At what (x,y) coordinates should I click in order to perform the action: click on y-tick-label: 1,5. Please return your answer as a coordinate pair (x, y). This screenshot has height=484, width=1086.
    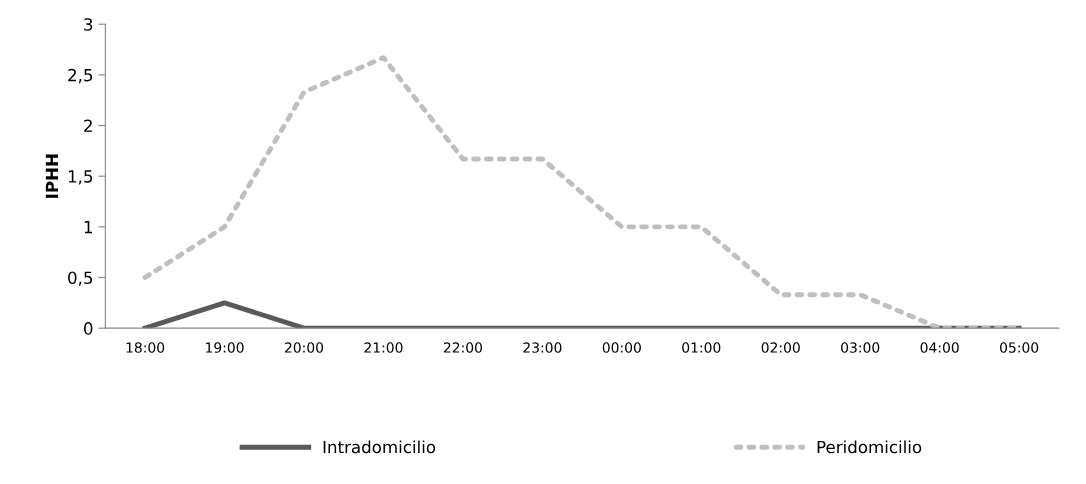
    Looking at the image, I should click on (80, 177).